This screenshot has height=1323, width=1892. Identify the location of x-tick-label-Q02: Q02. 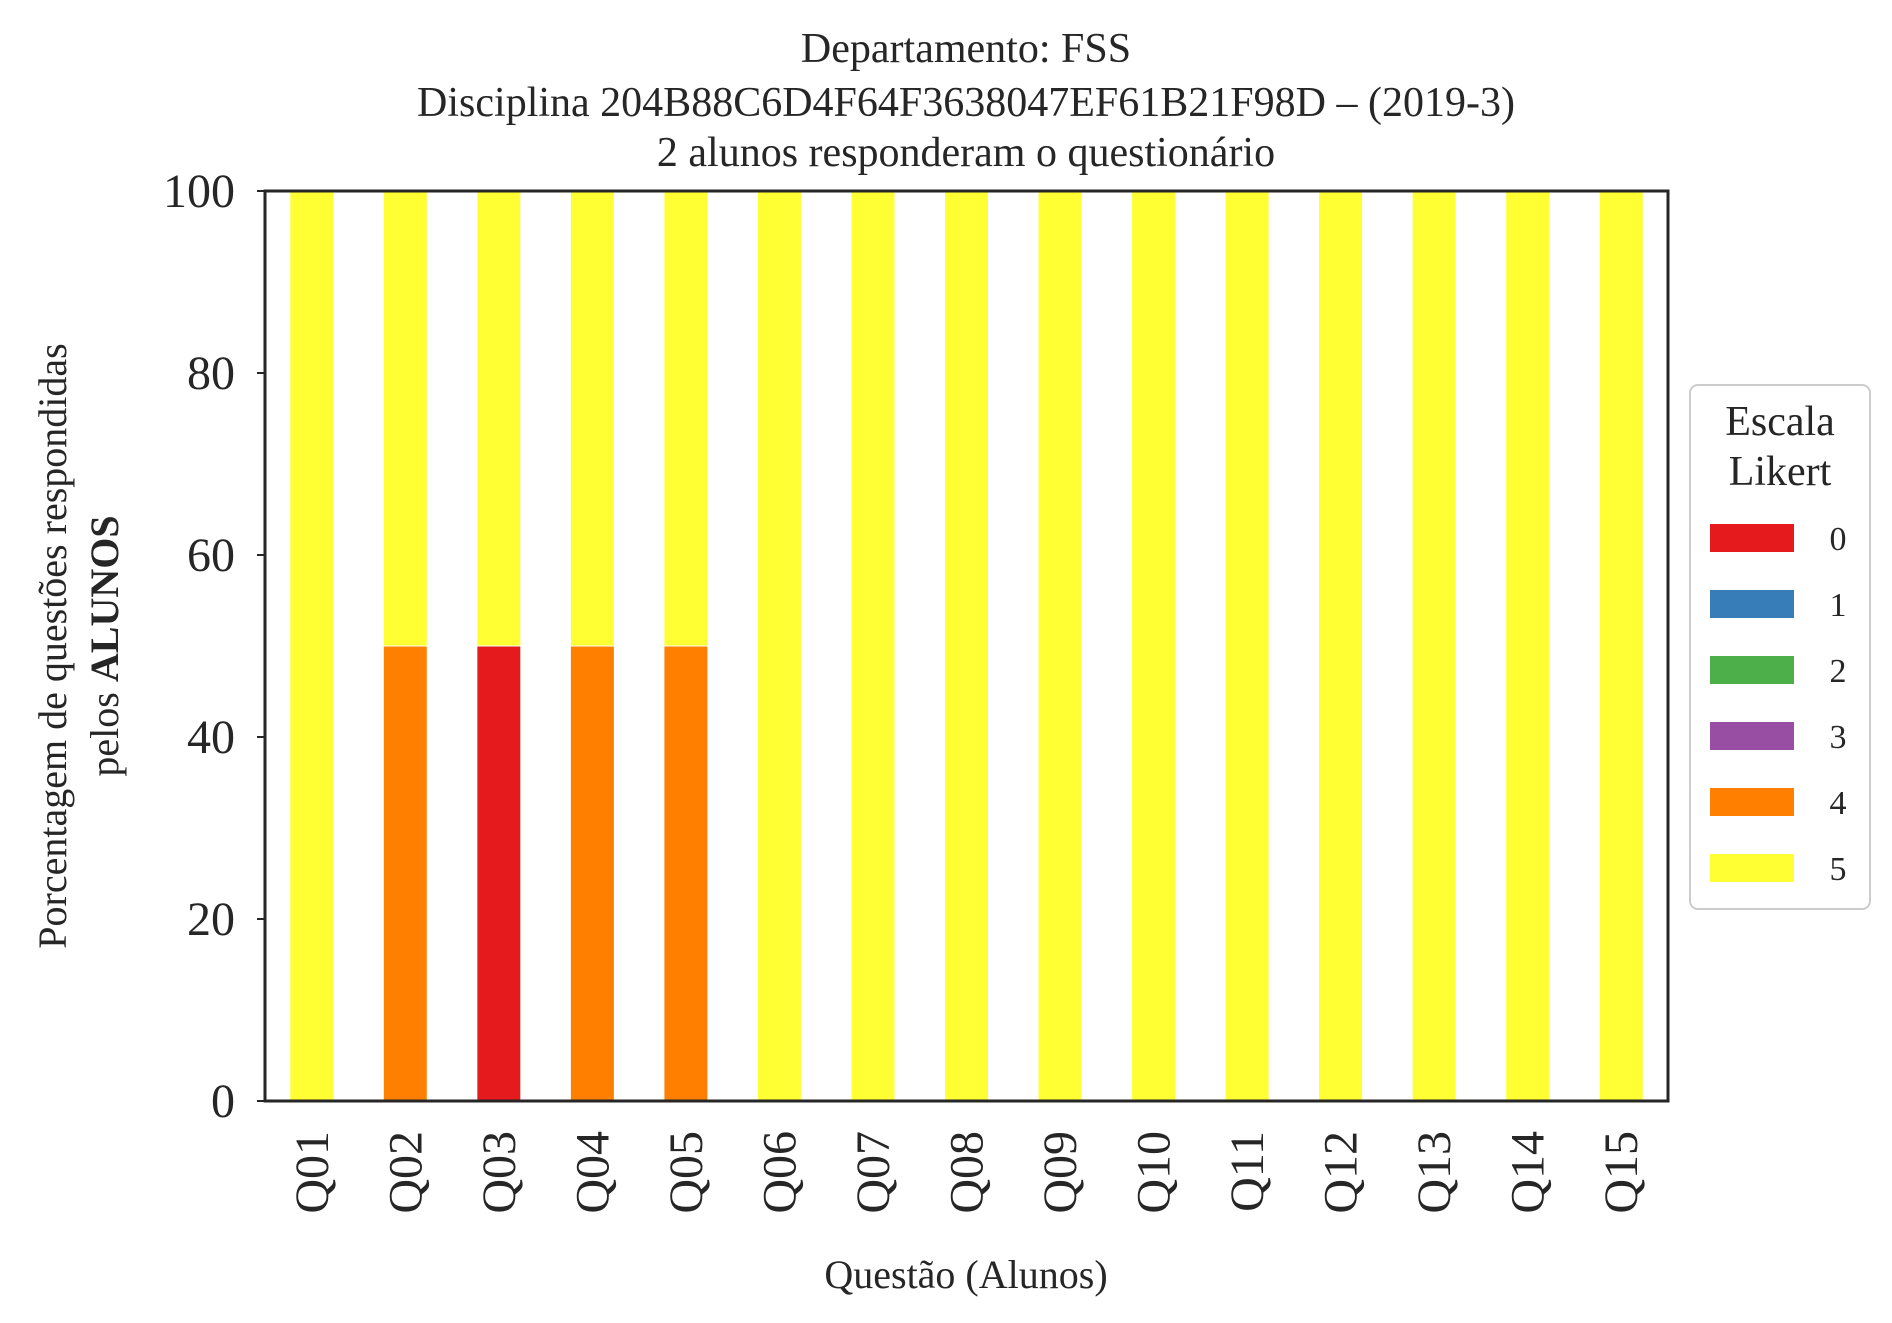
(405, 1172).